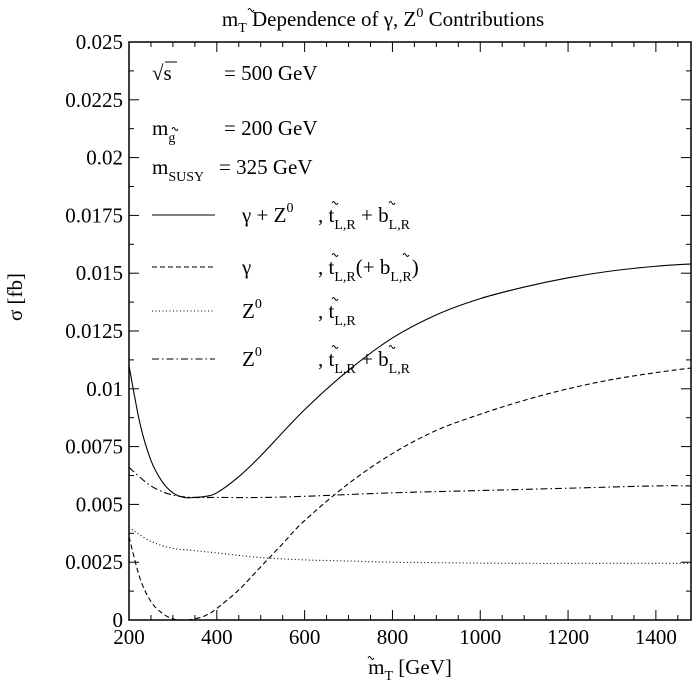 This screenshot has height=686, width=693. I want to click on legend-sbottom: (+ b, so click(373, 267).